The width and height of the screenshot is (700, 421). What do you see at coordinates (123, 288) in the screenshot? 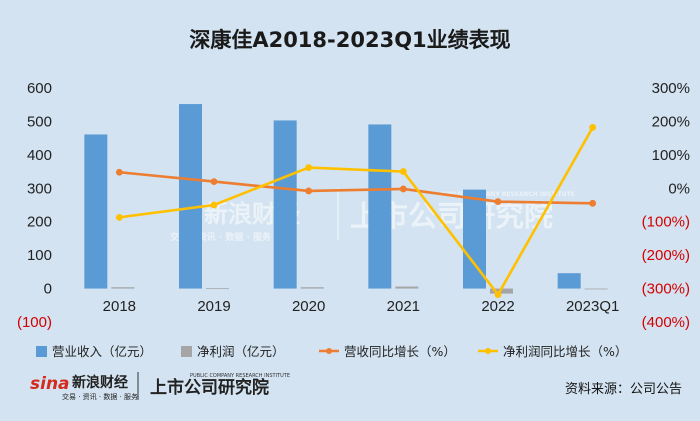
I see `bar-profit-2018` at bounding box center [123, 288].